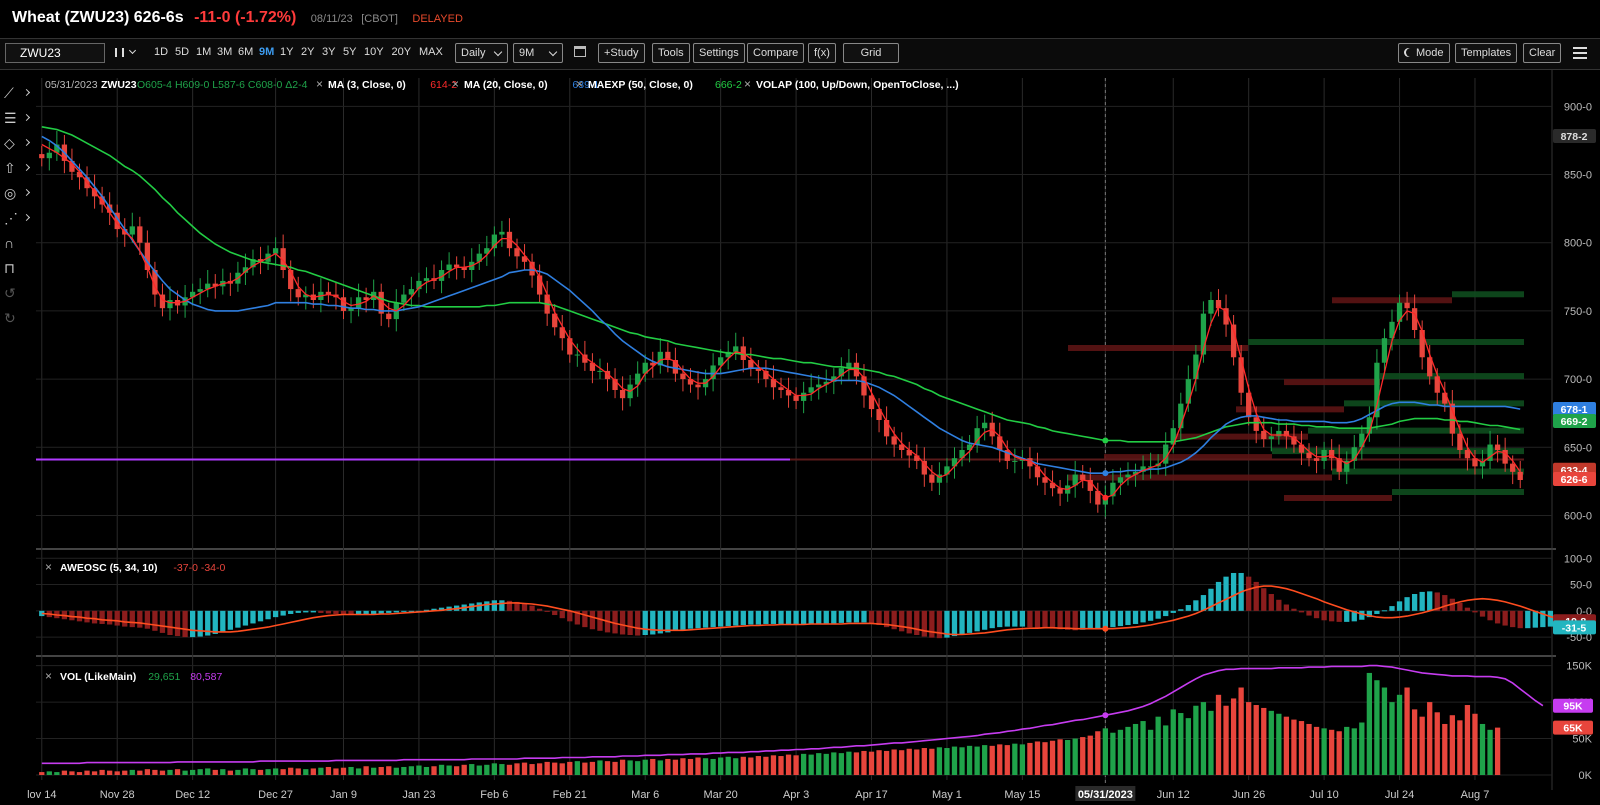  What do you see at coordinates (481, 53) in the screenshot?
I see `interval-dropdown: Daily` at bounding box center [481, 53].